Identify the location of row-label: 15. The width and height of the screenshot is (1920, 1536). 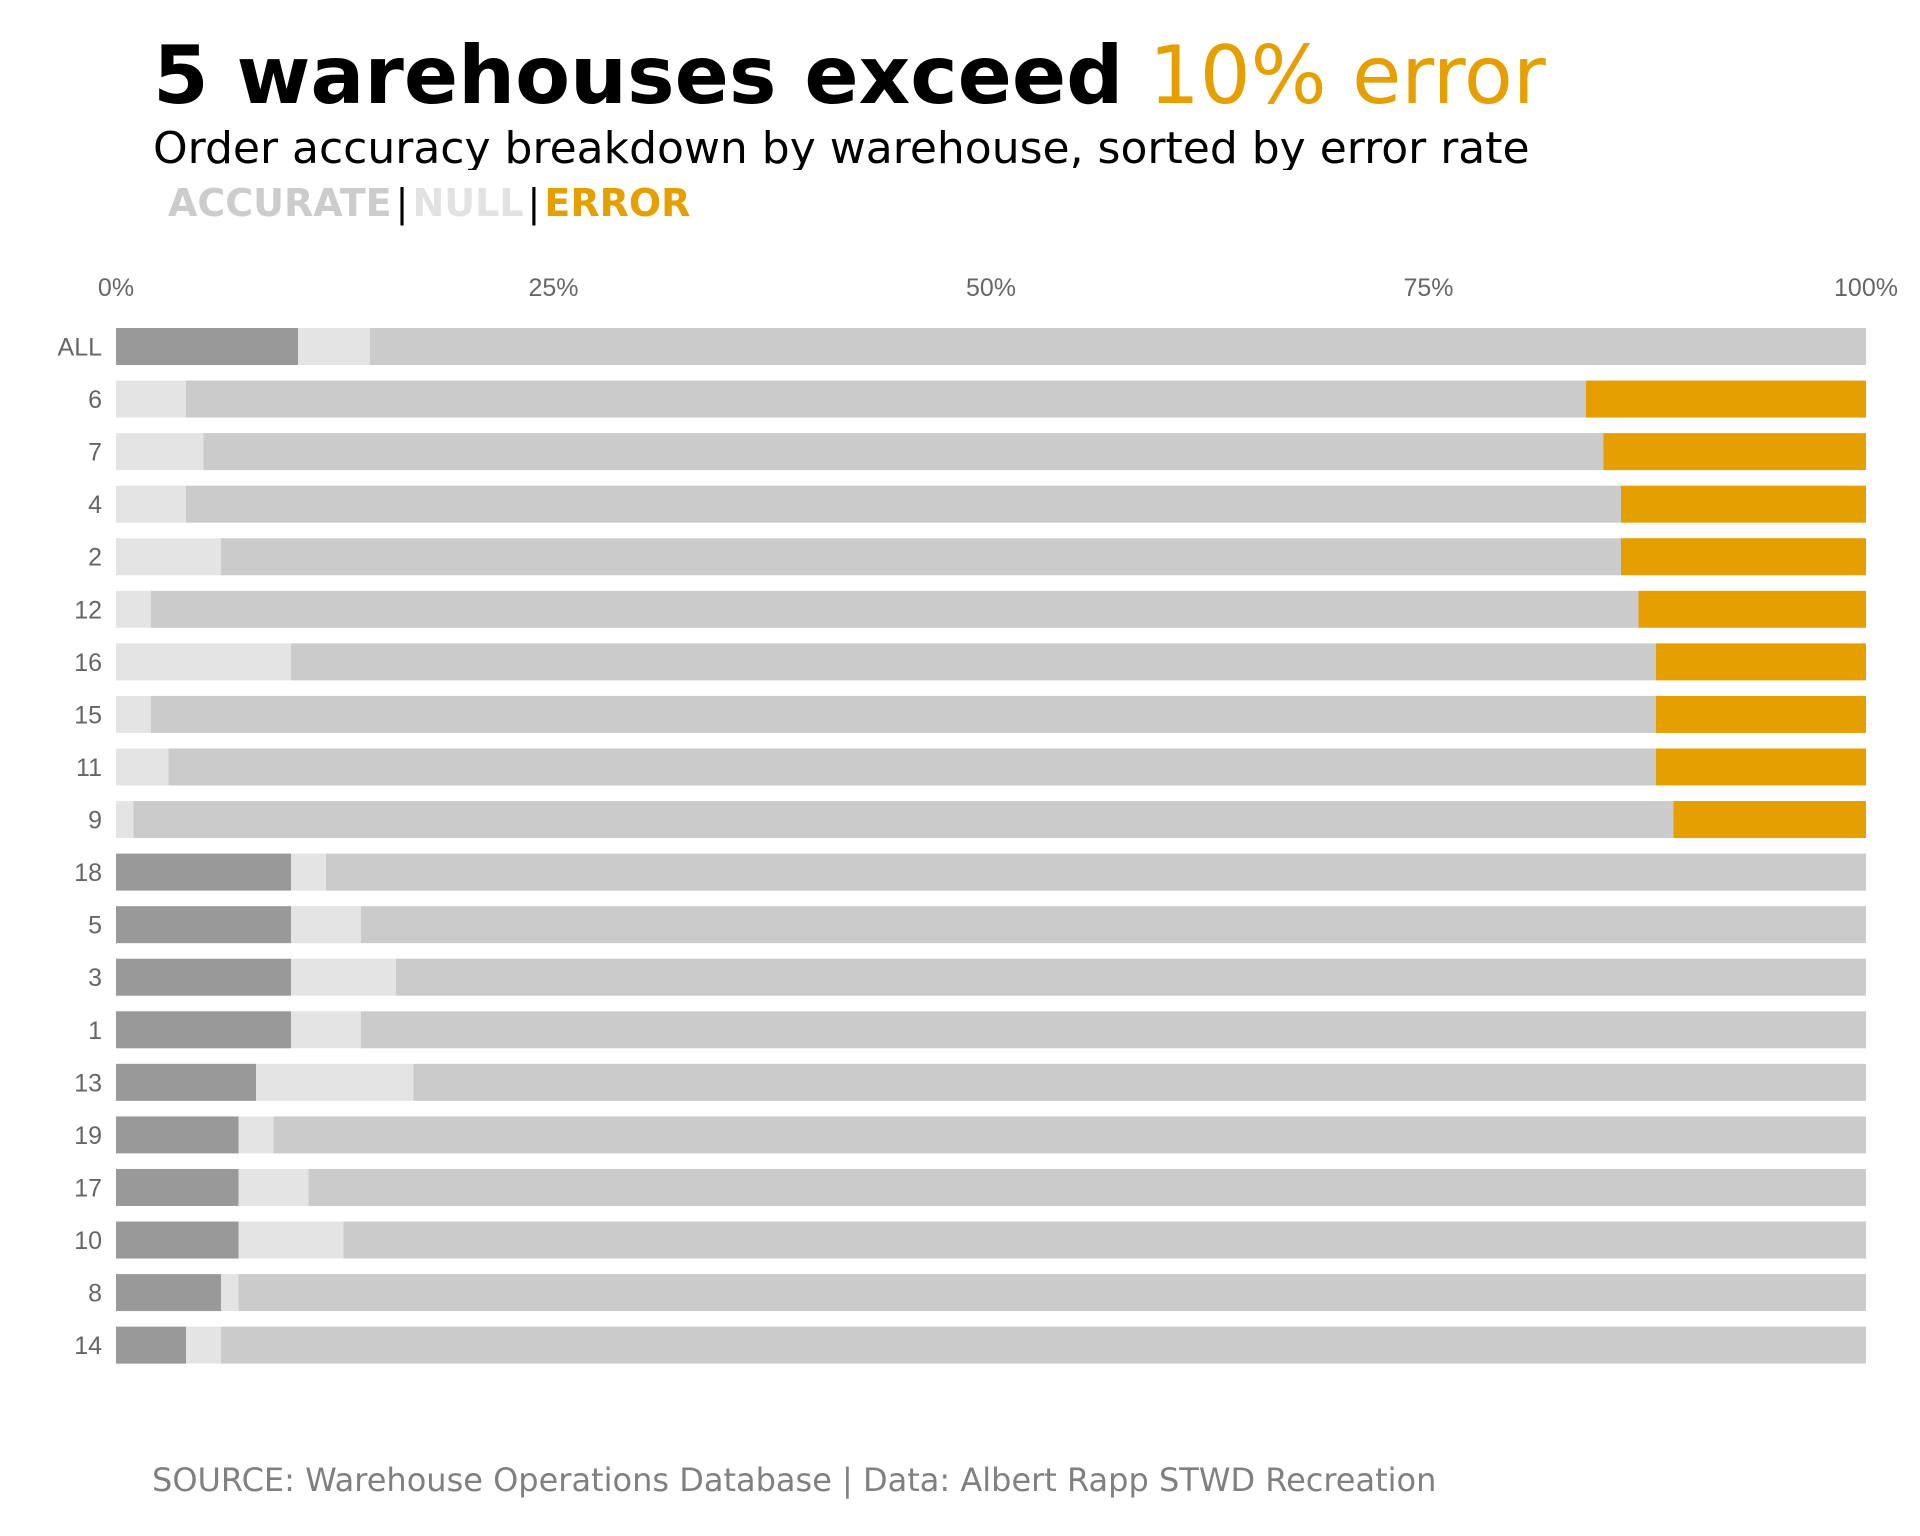
(88, 715).